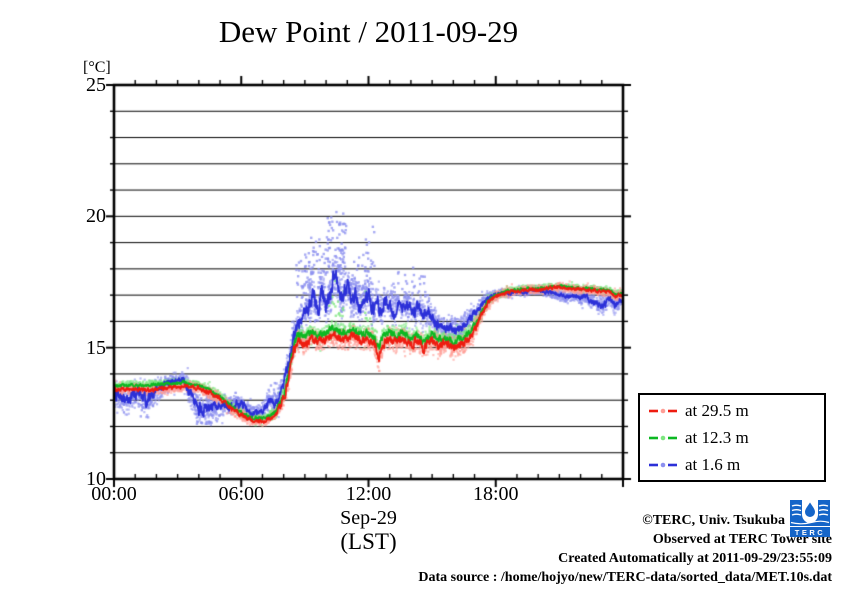 The width and height of the screenshot is (842, 595). Describe the element at coordinates (717, 410) in the screenshot. I see `legend-label: at 29.5 m` at that location.